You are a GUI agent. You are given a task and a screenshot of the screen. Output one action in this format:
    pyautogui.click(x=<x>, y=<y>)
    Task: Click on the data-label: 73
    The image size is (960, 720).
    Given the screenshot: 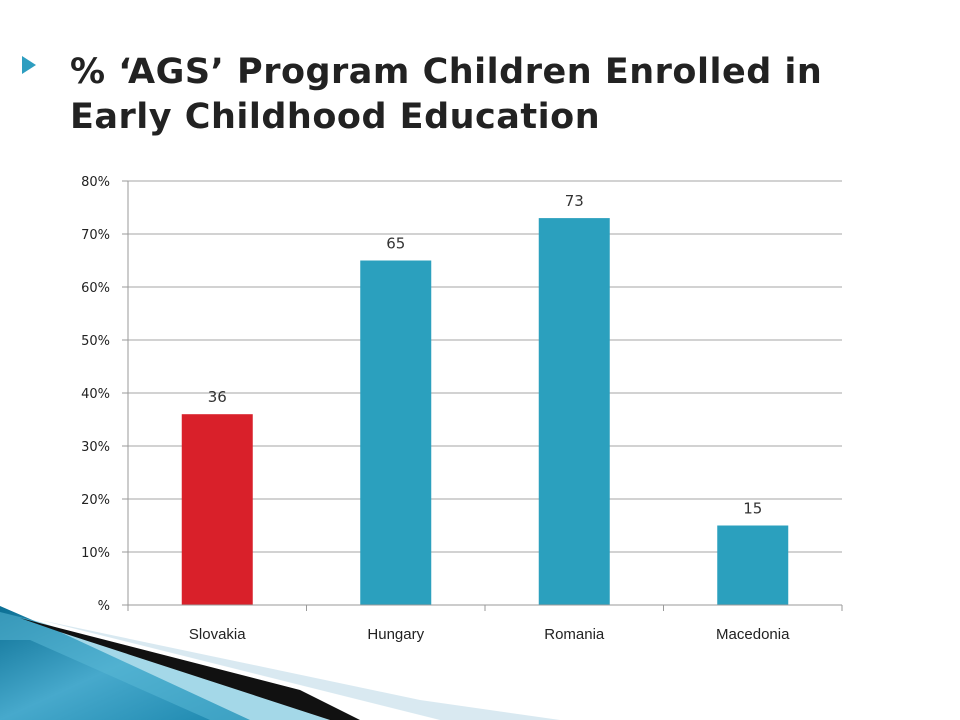 What is the action you would take?
    pyautogui.click(x=574, y=201)
    